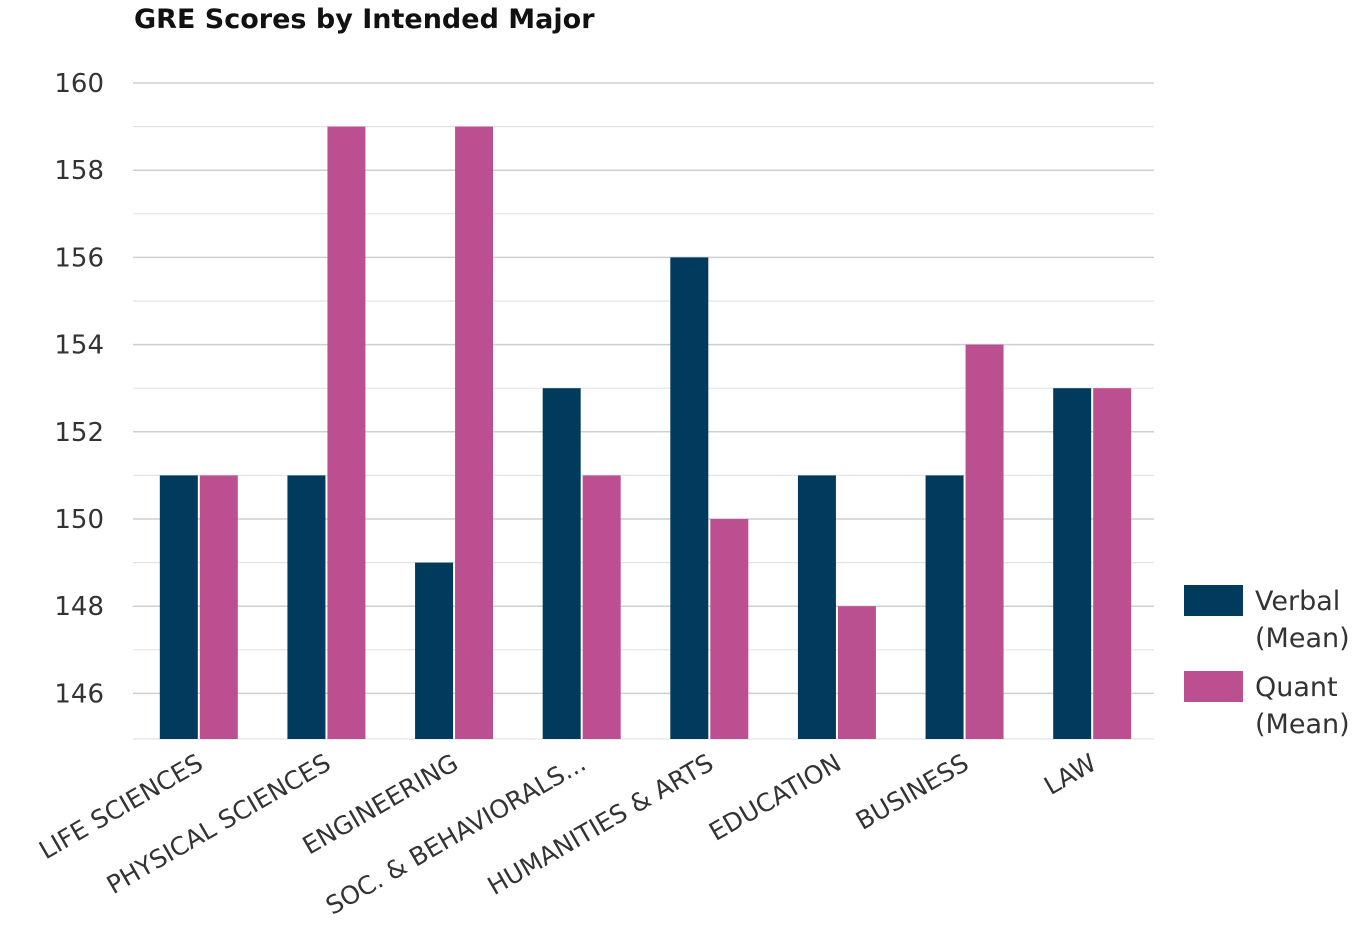 The image size is (1360, 946). What do you see at coordinates (79, 258) in the screenshot?
I see `y-tick-label: 156` at bounding box center [79, 258].